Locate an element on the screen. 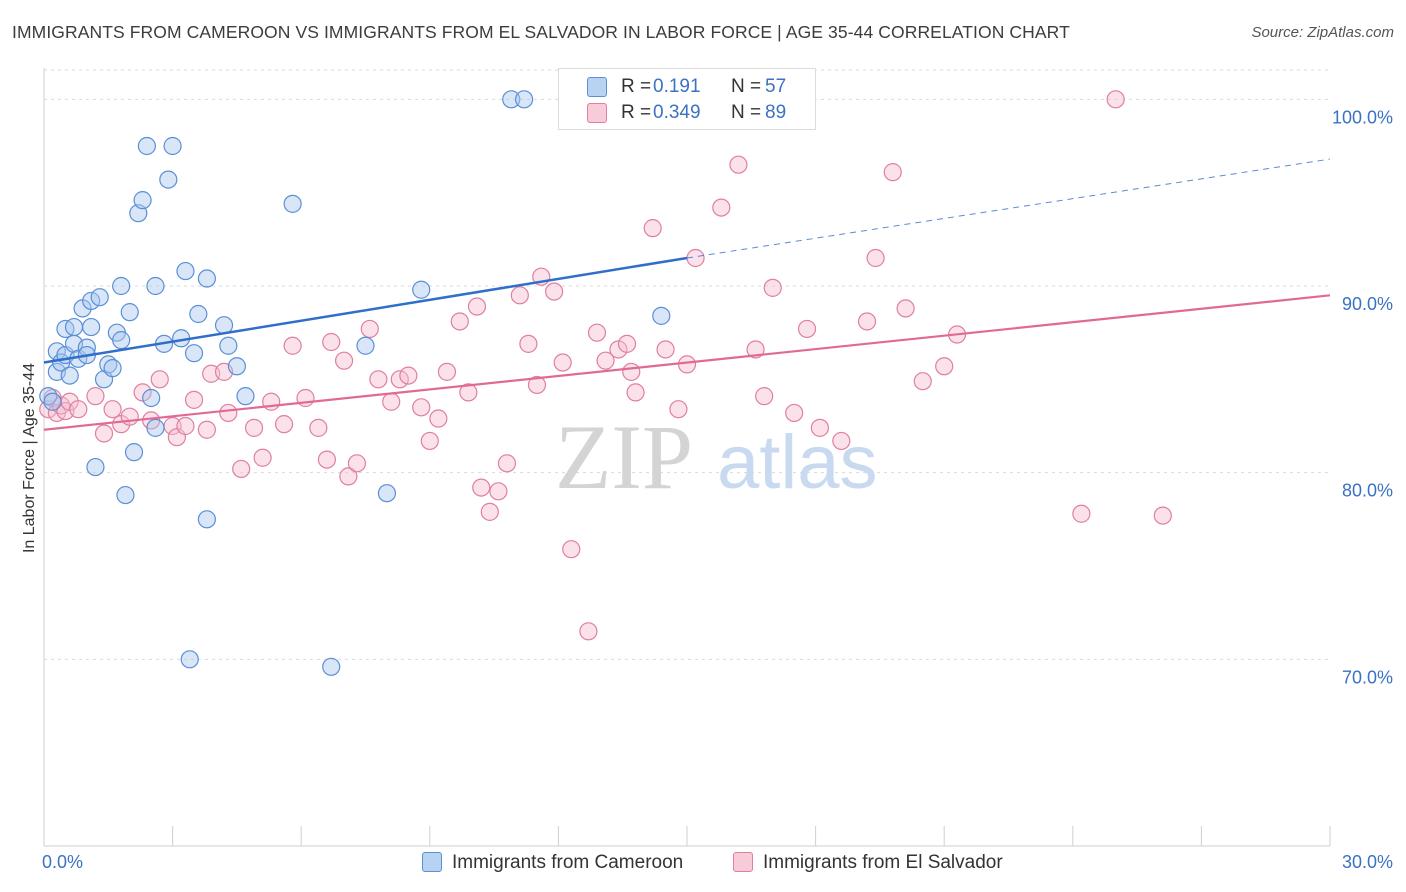  n-value: 89 is located at coordinates (776, 112).